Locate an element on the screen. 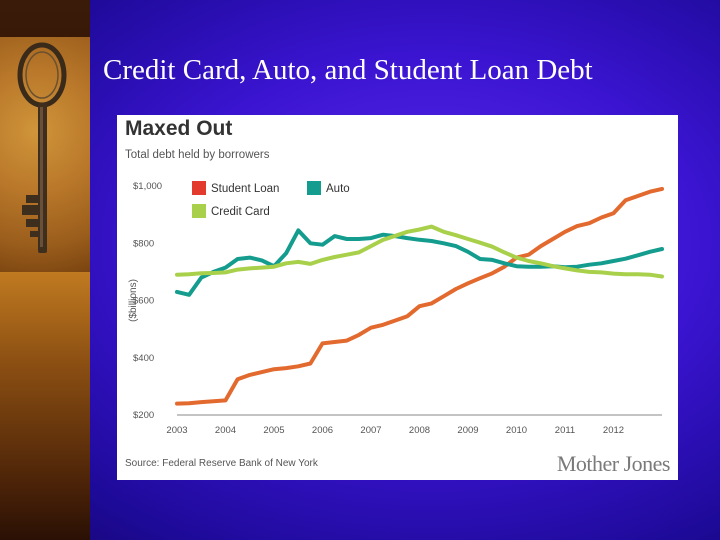  y-tick-label: $400 is located at coordinates (143, 358).